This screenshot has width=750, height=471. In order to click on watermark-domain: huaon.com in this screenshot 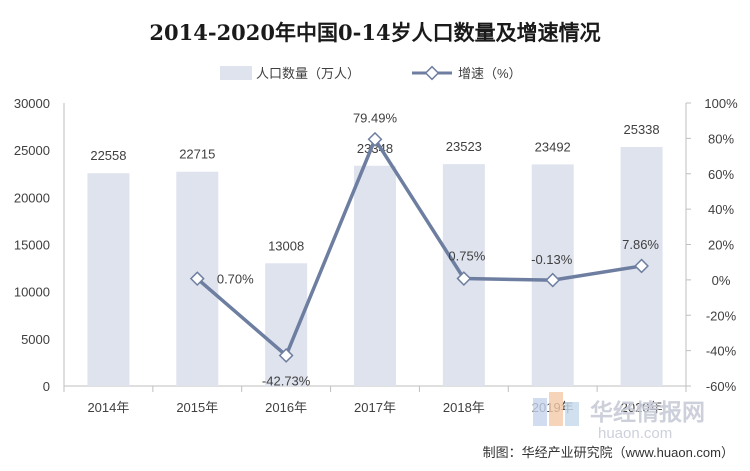, I will do `click(635, 433)`.